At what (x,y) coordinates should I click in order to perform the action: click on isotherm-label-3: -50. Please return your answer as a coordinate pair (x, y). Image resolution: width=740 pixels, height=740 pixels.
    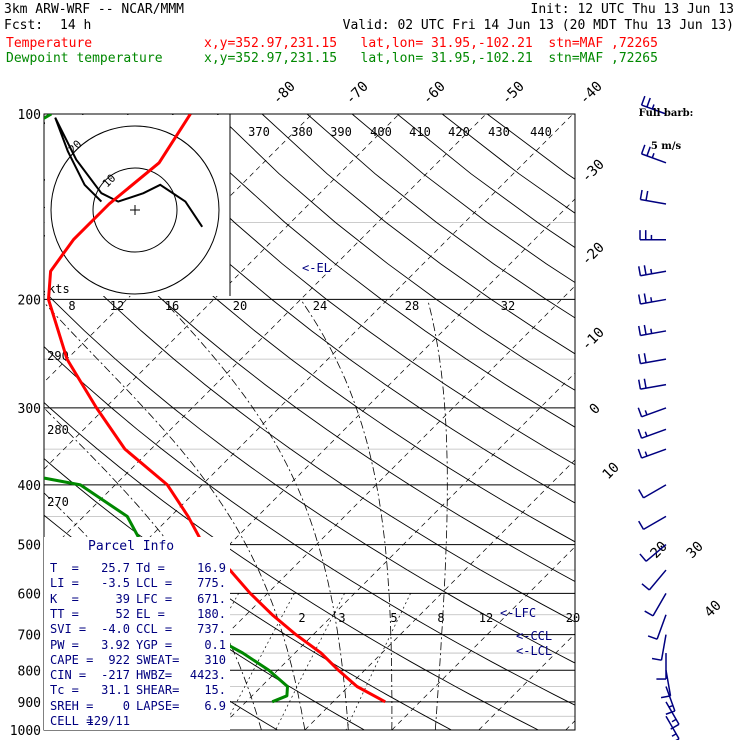
    Looking at the image, I should click on (513, 93).